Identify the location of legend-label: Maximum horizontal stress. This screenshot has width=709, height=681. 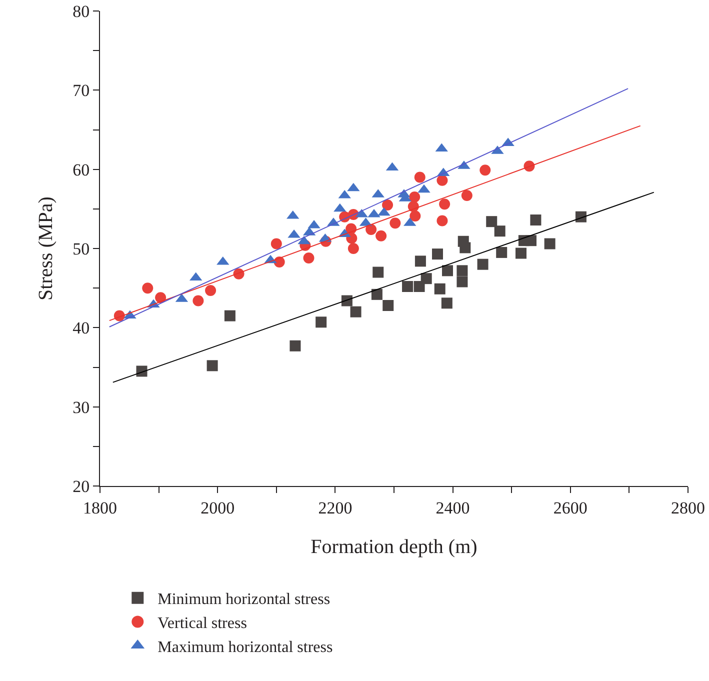
(245, 647).